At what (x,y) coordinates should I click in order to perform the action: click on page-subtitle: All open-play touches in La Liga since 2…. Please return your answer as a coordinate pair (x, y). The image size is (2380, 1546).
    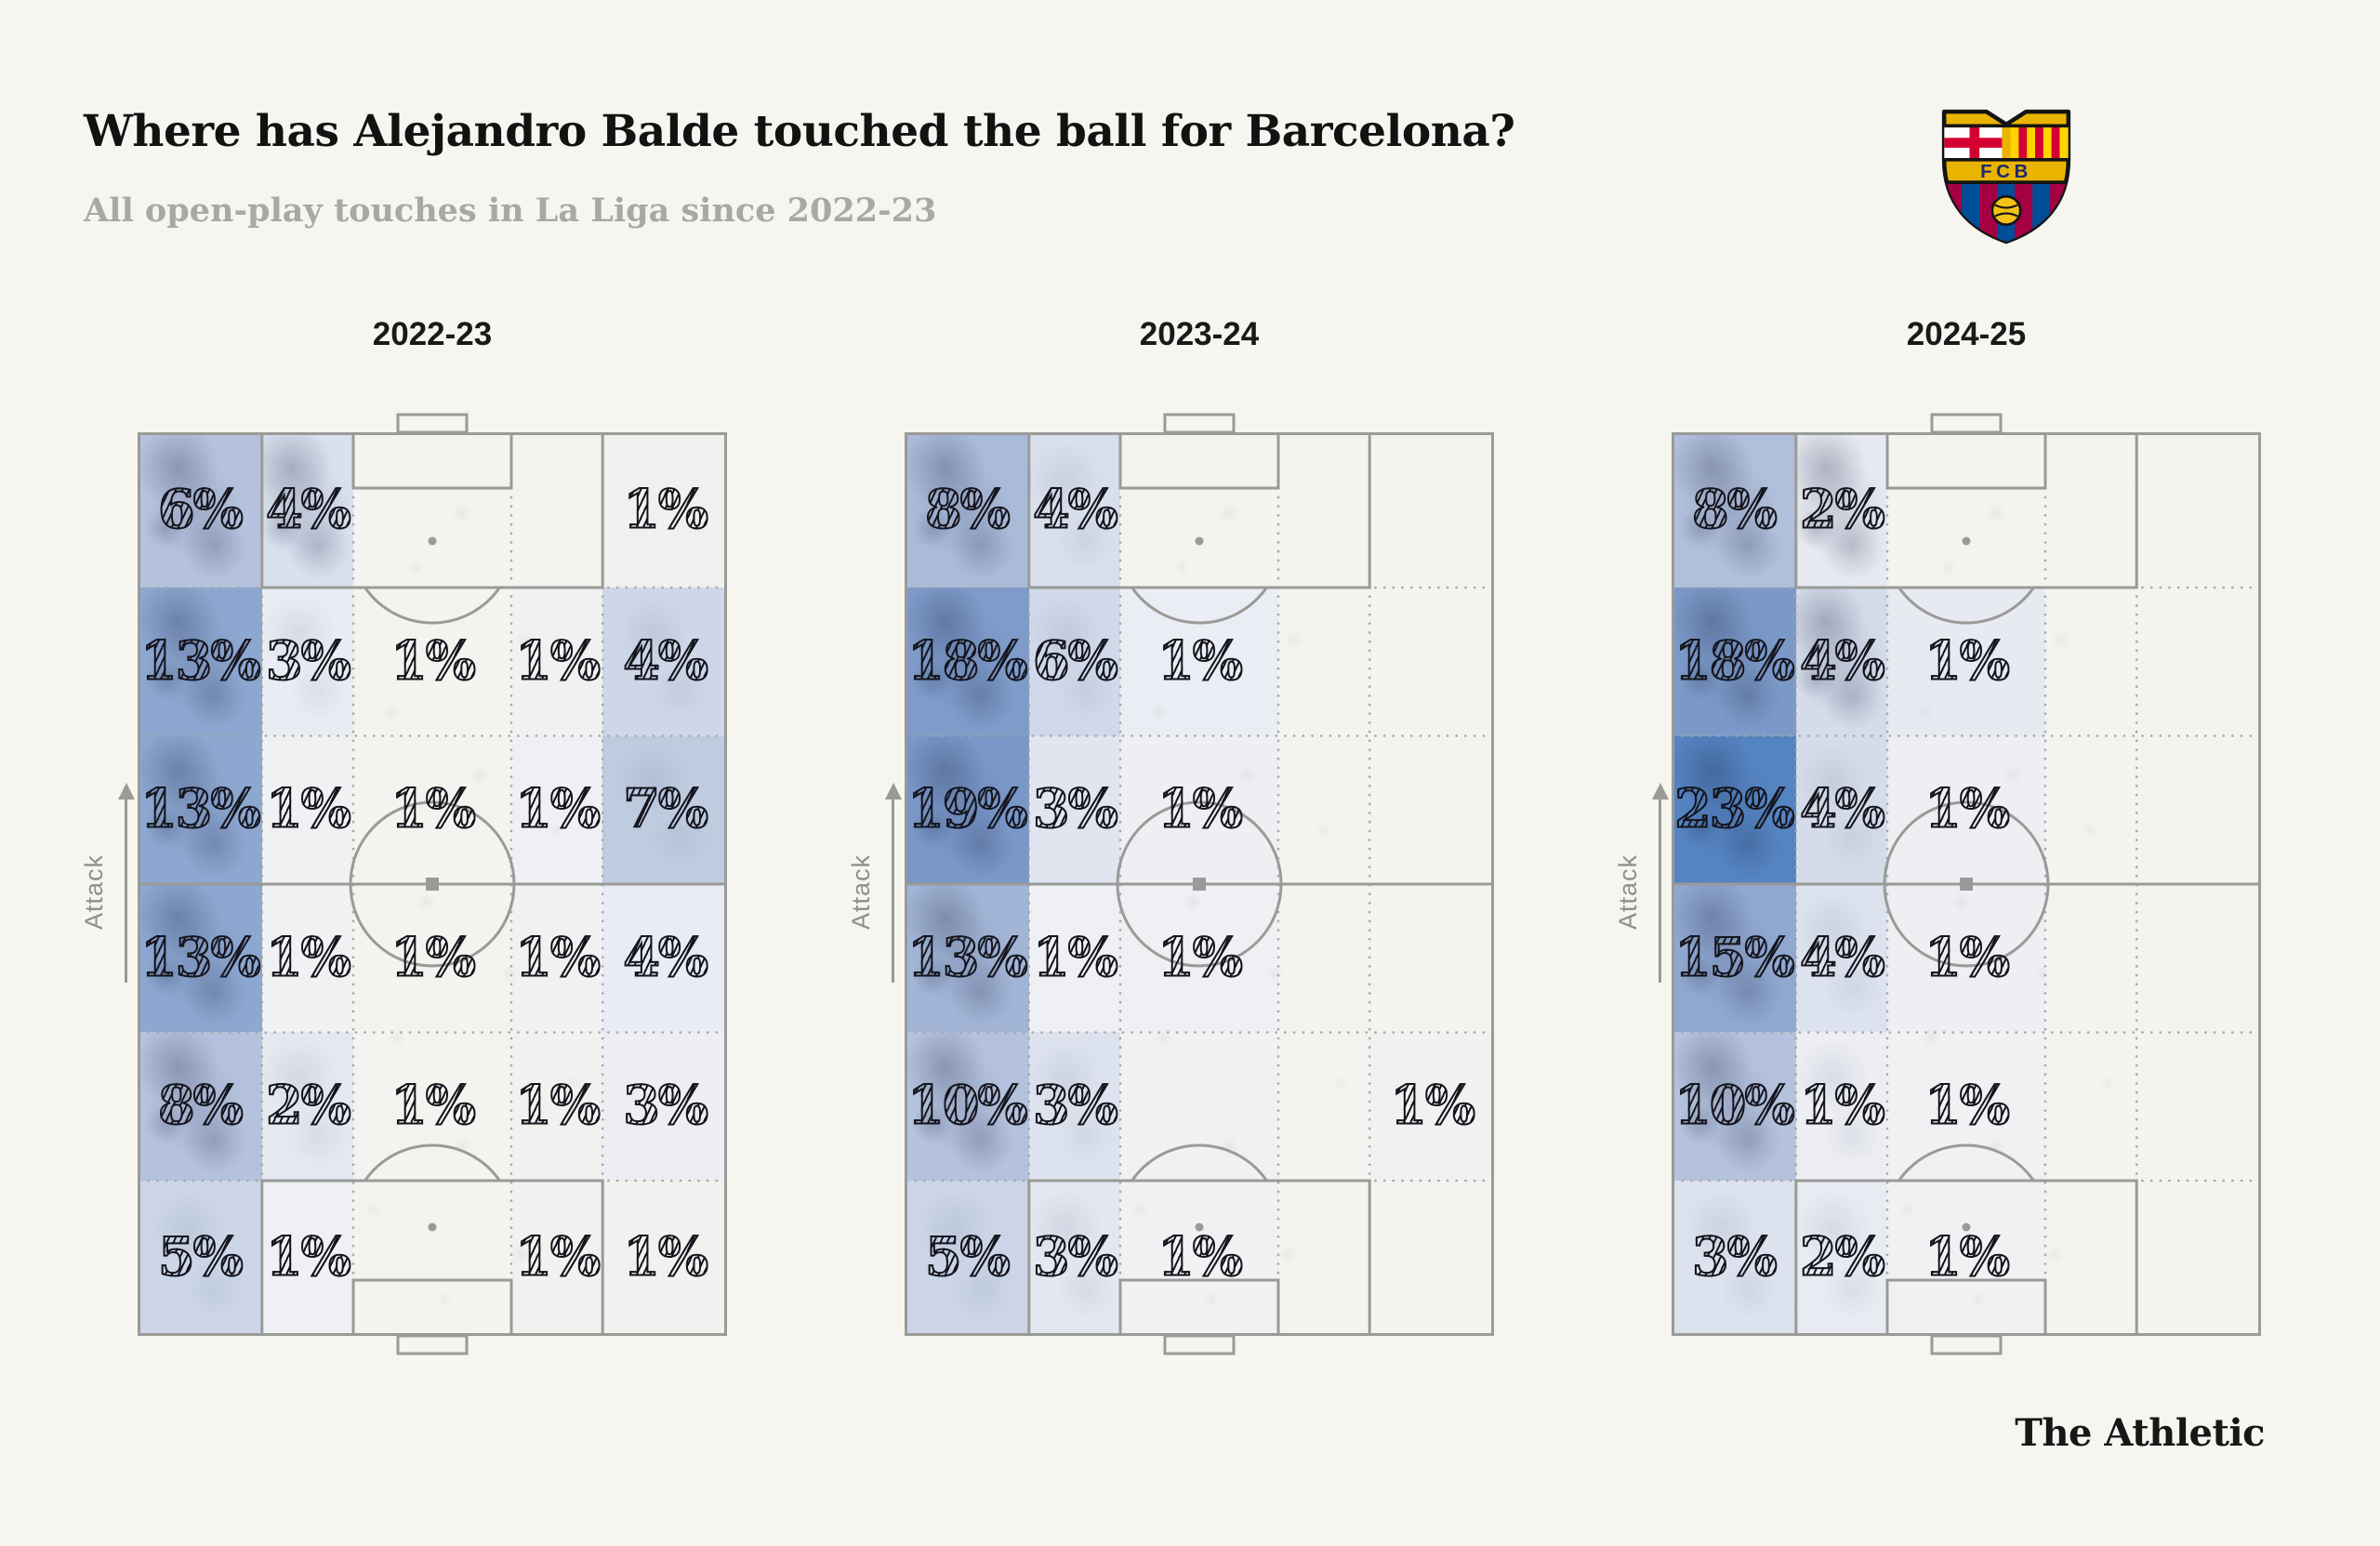
    Looking at the image, I should click on (510, 211).